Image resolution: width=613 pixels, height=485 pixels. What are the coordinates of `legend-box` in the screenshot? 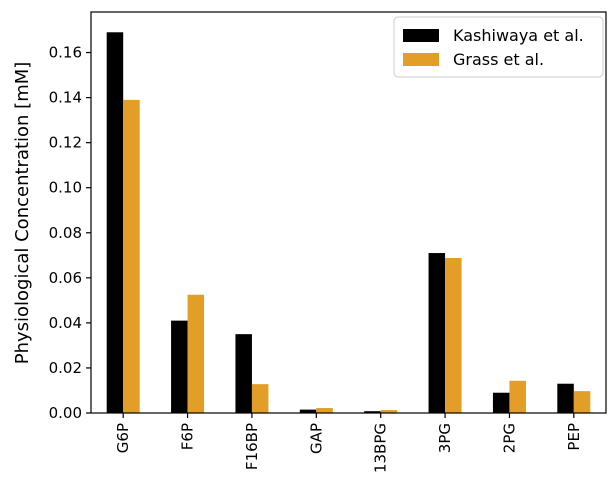 It's located at (498, 47).